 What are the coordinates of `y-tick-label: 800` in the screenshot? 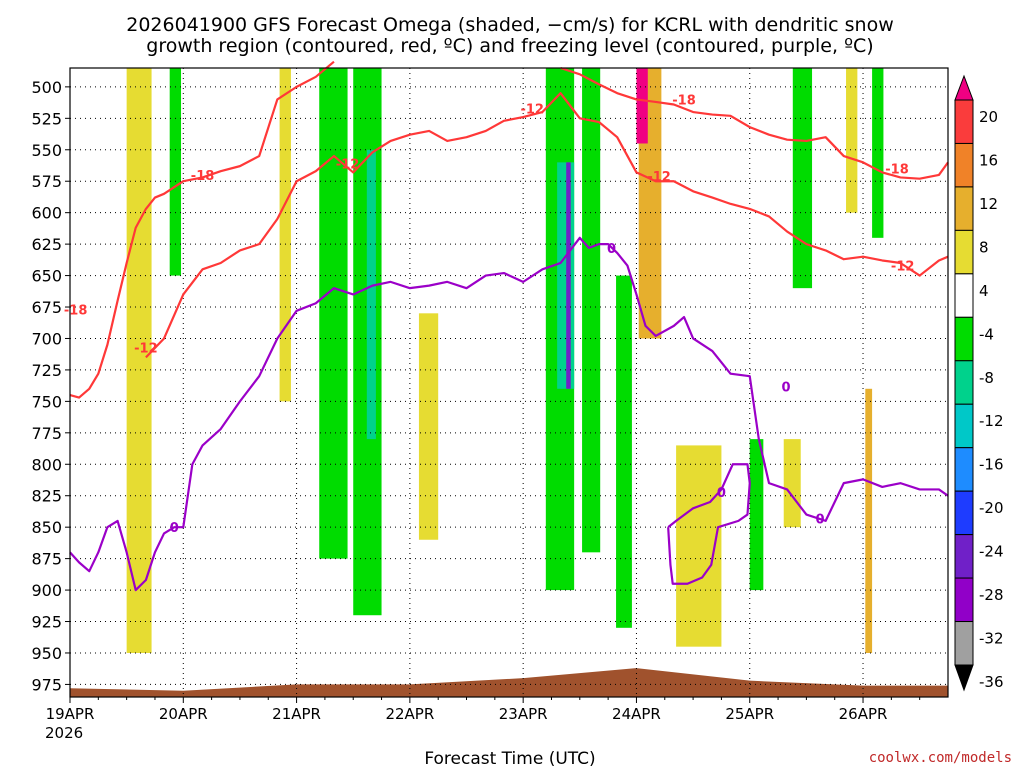 It's located at (46, 464).